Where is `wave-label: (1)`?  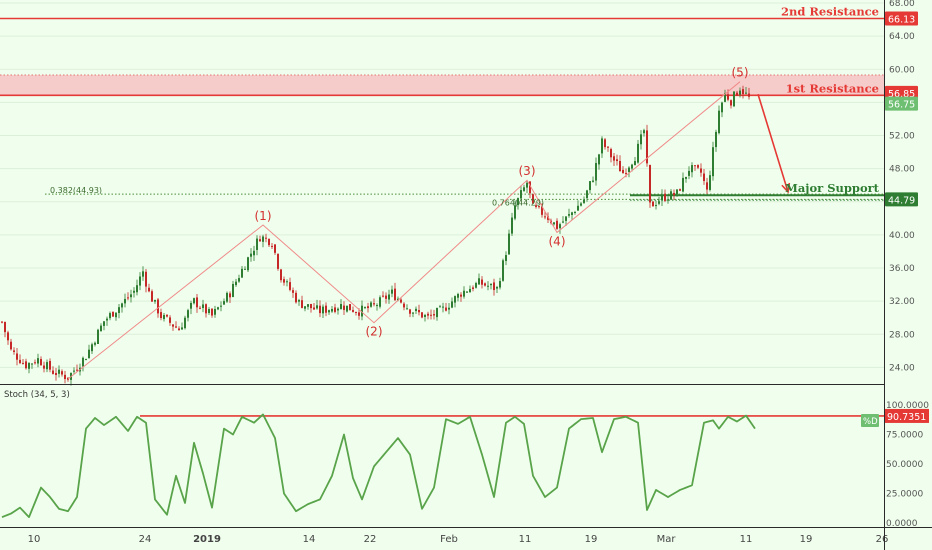 wave-label: (1) is located at coordinates (263, 216).